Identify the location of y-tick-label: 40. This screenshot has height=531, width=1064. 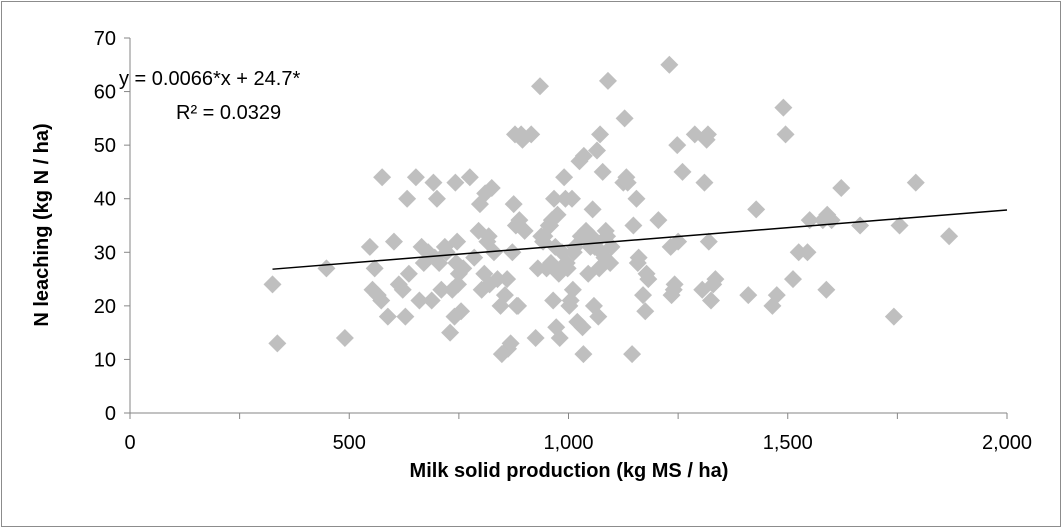
(105, 200).